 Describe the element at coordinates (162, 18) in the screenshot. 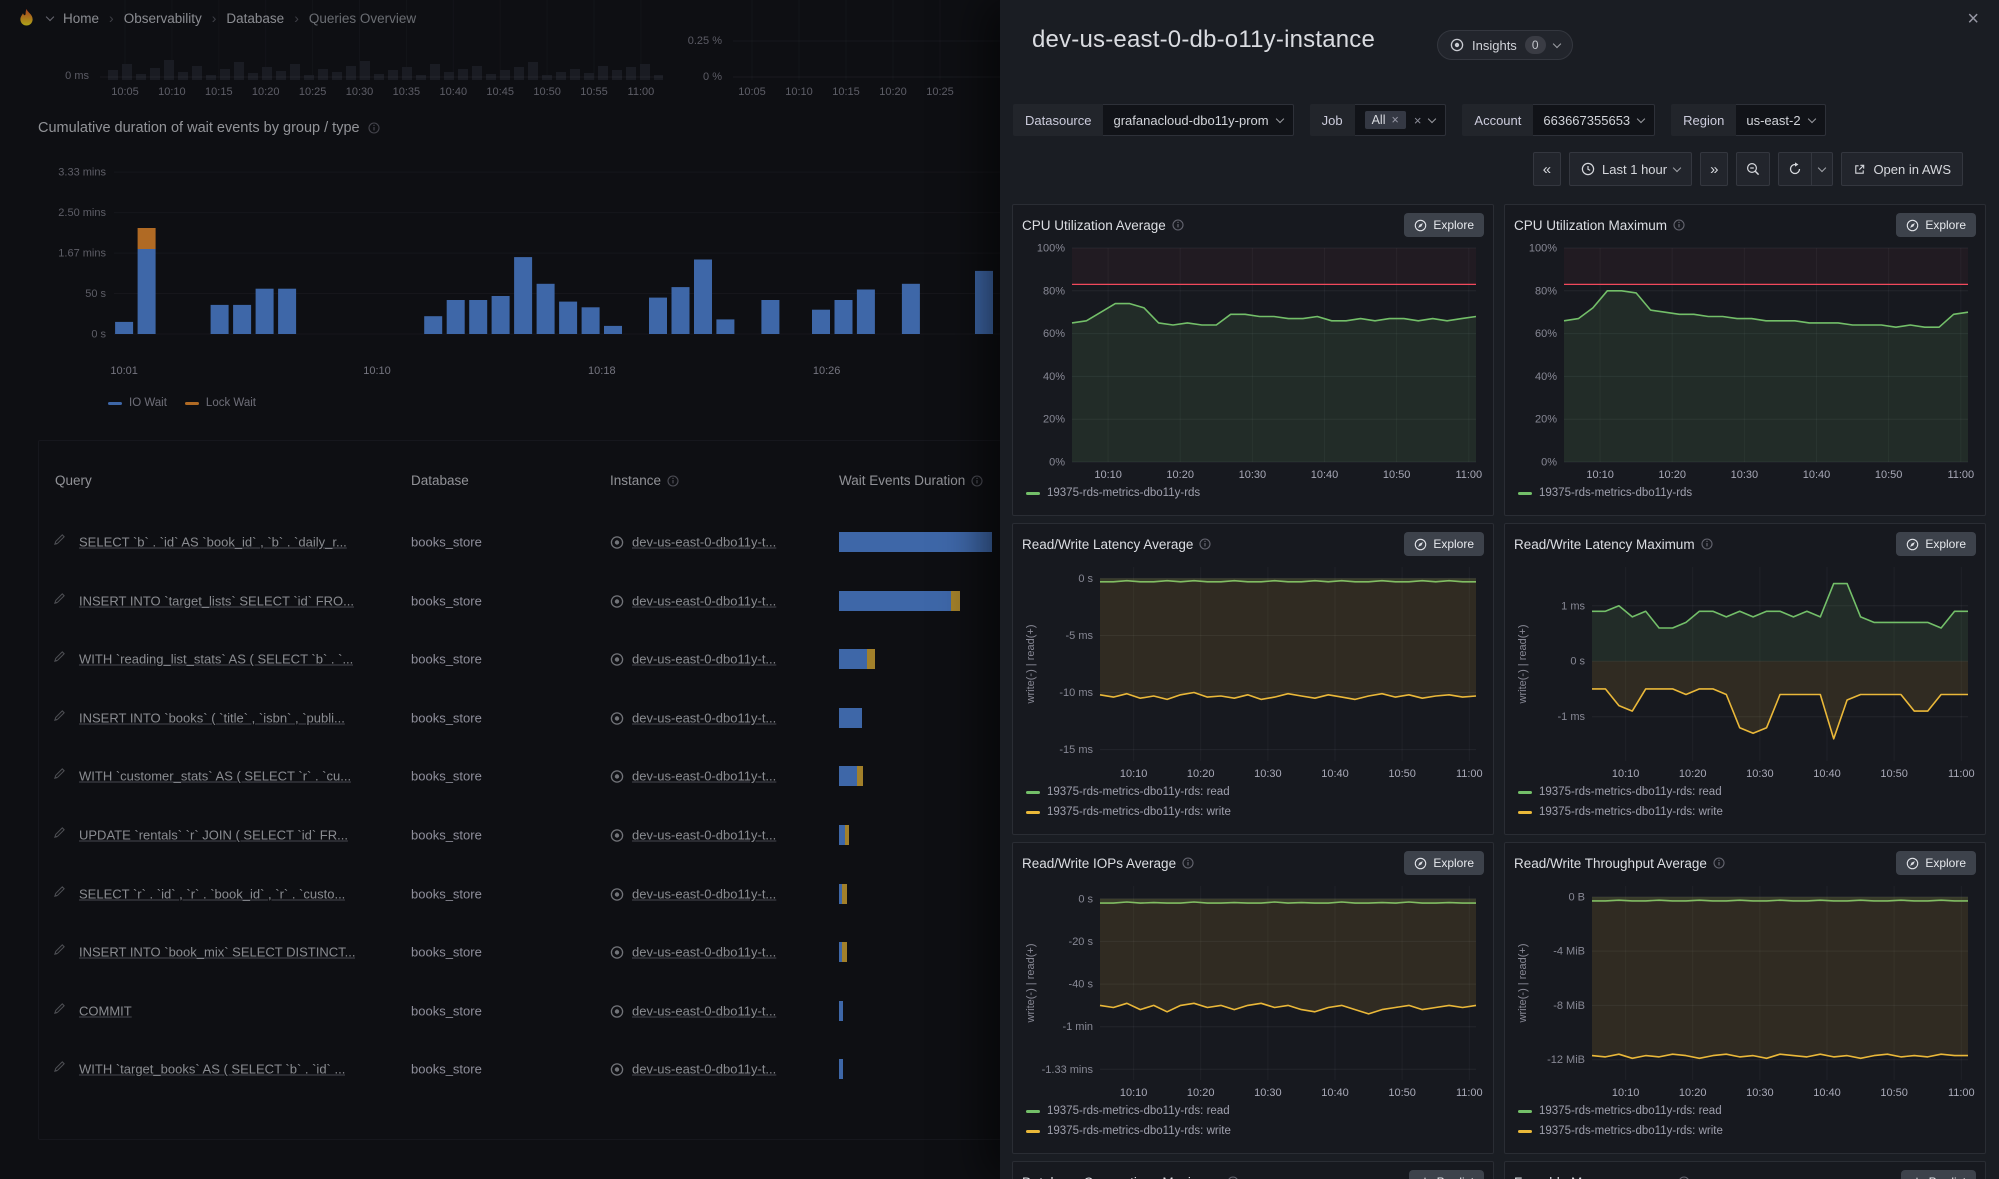

I see `breadcrumb-item: Observability` at that location.